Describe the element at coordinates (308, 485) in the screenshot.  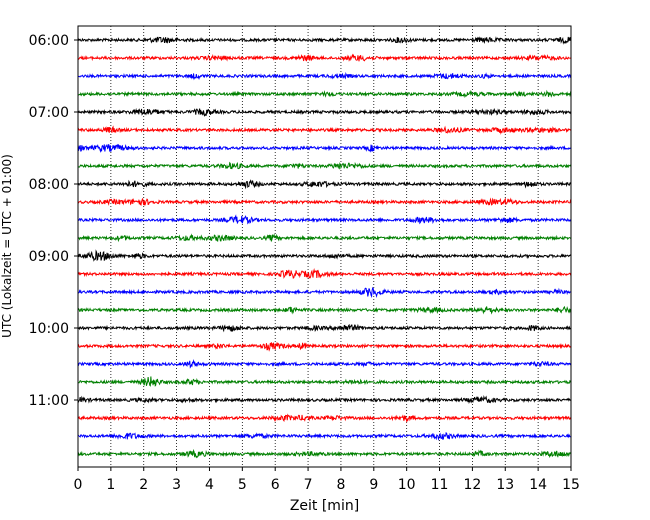
I see `x-tick-label: 7` at that location.